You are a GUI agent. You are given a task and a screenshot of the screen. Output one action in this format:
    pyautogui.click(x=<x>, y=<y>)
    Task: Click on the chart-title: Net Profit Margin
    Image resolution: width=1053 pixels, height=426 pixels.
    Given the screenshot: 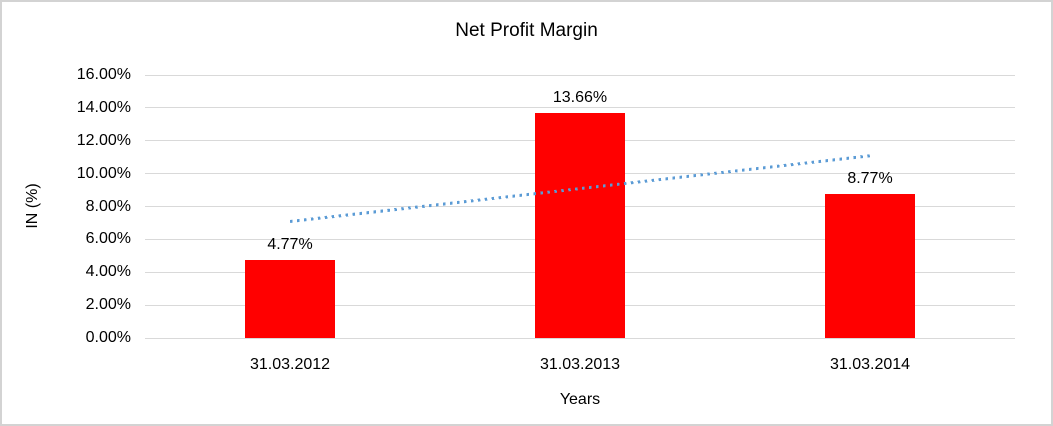 What is the action you would take?
    pyautogui.click(x=526, y=30)
    